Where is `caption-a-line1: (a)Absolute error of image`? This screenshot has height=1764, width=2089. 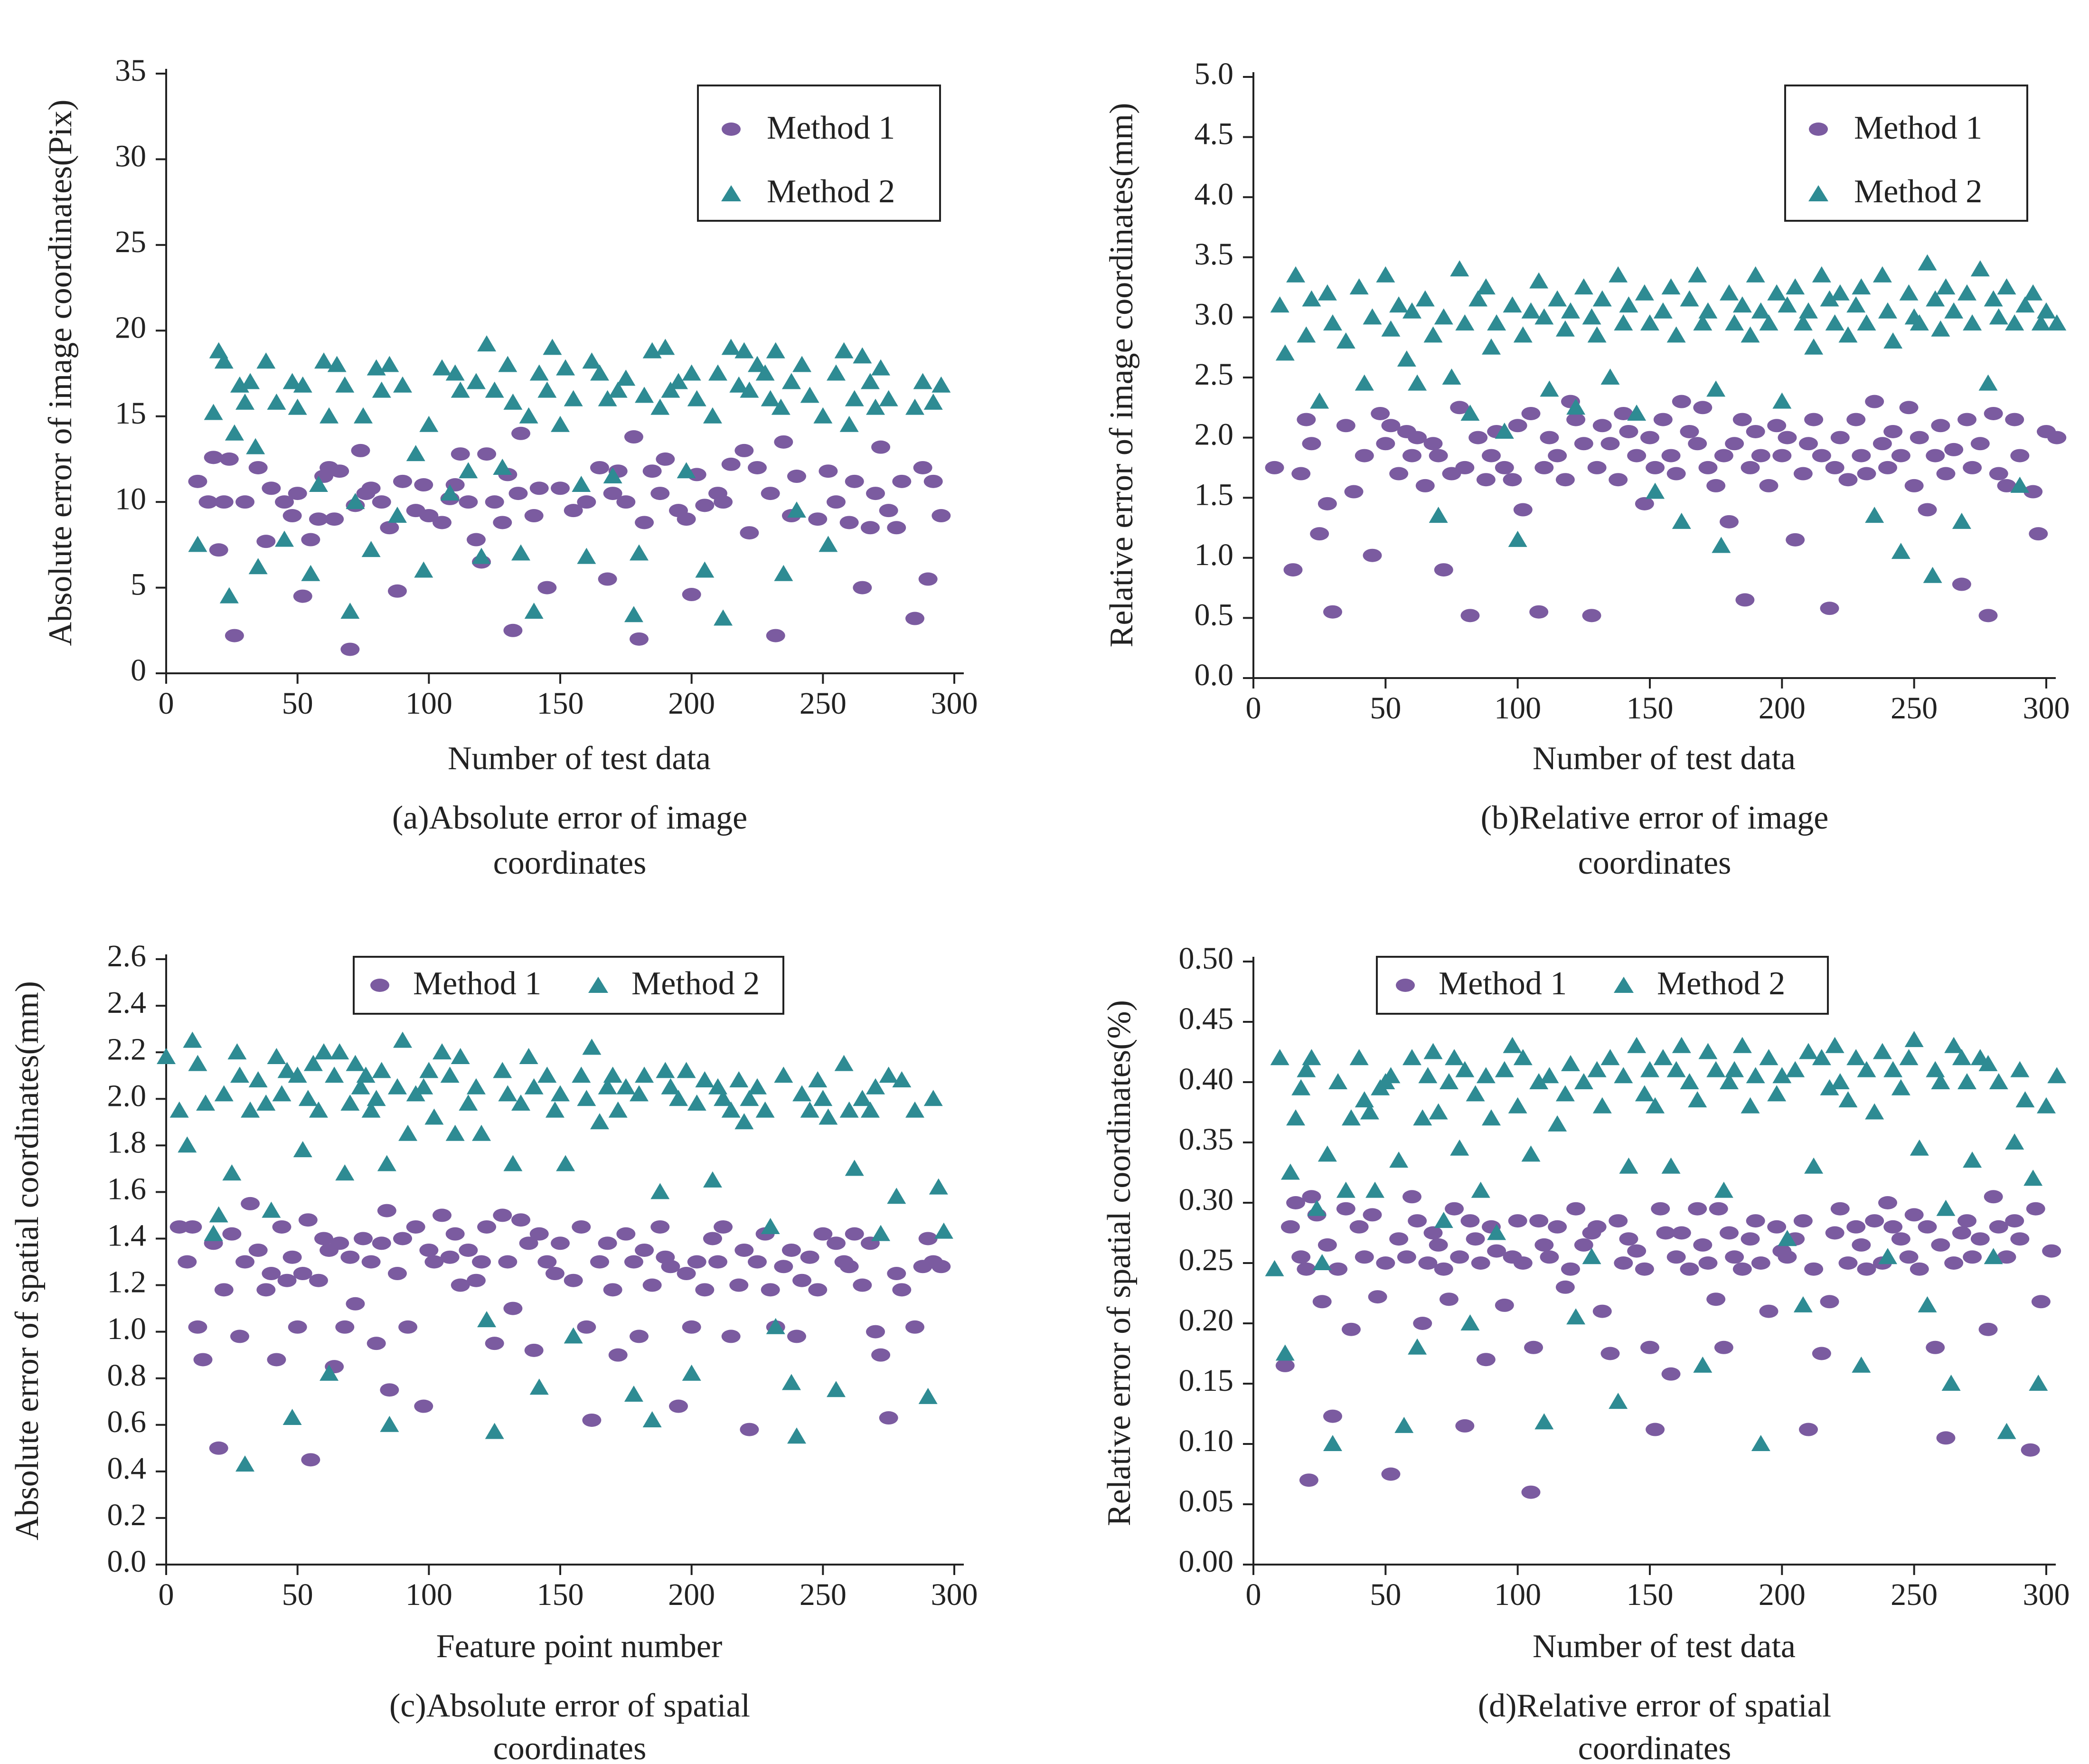 caption-a-line1: (a)Absolute error of image is located at coordinates (570, 818).